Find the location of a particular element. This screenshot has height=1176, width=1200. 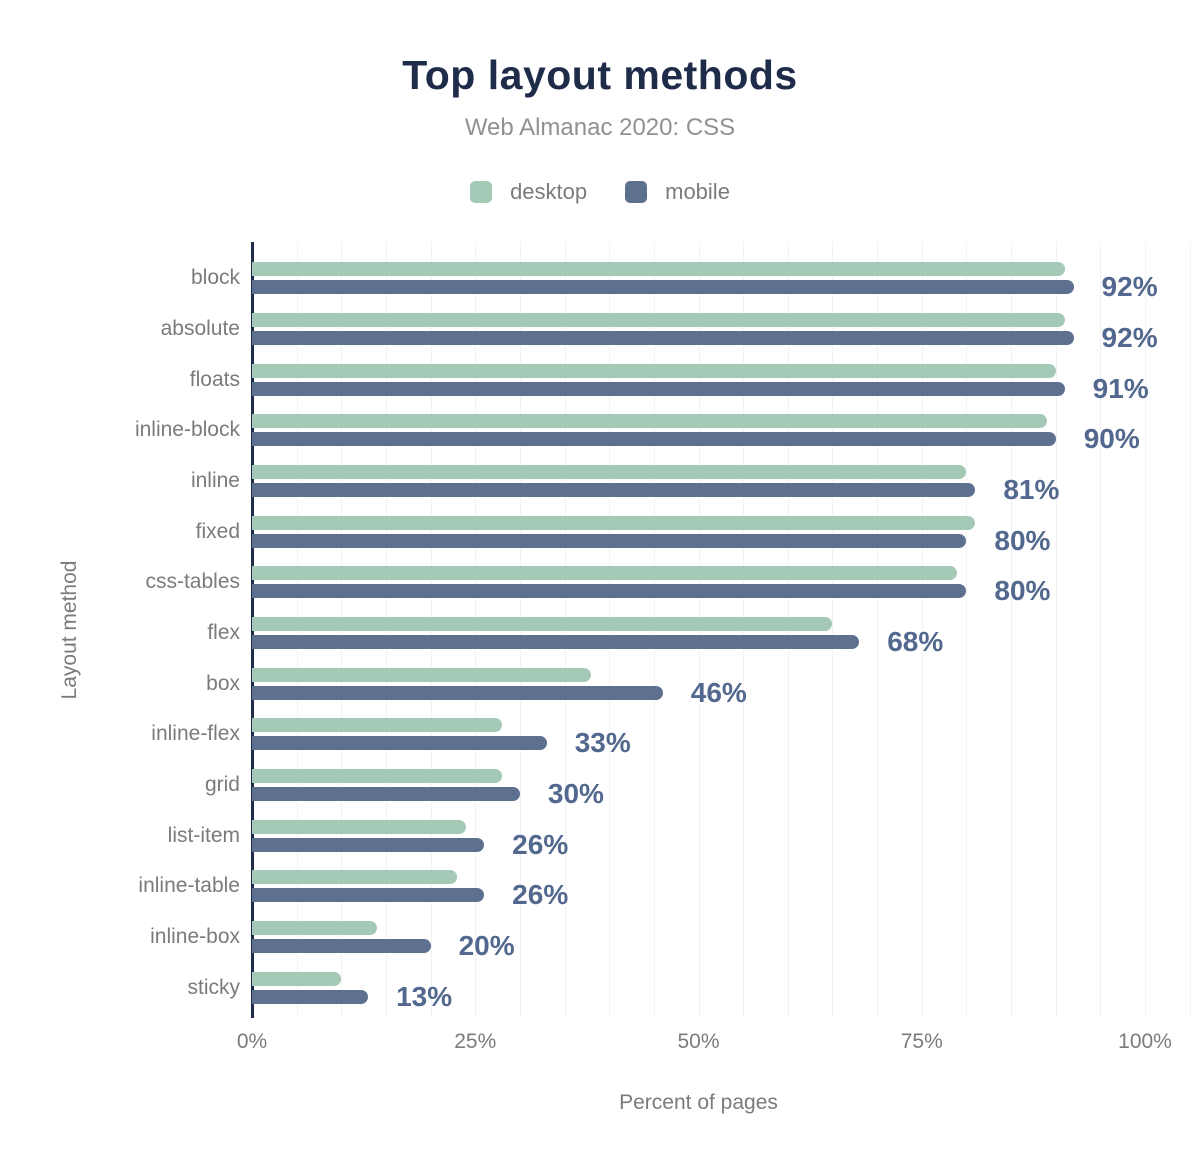

y-axis-title: Layout method is located at coordinates (69, 630).